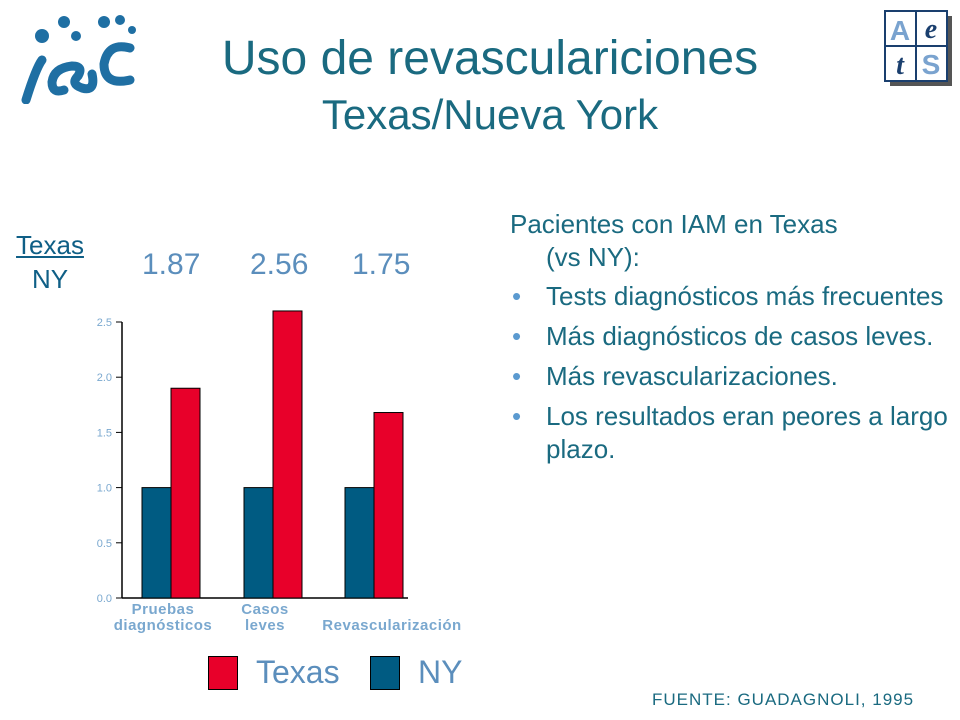 Image resolution: width=960 pixels, height=720 pixels. Describe the element at coordinates (163, 609) in the screenshot. I see `x-tick-label: Pruebas` at that location.